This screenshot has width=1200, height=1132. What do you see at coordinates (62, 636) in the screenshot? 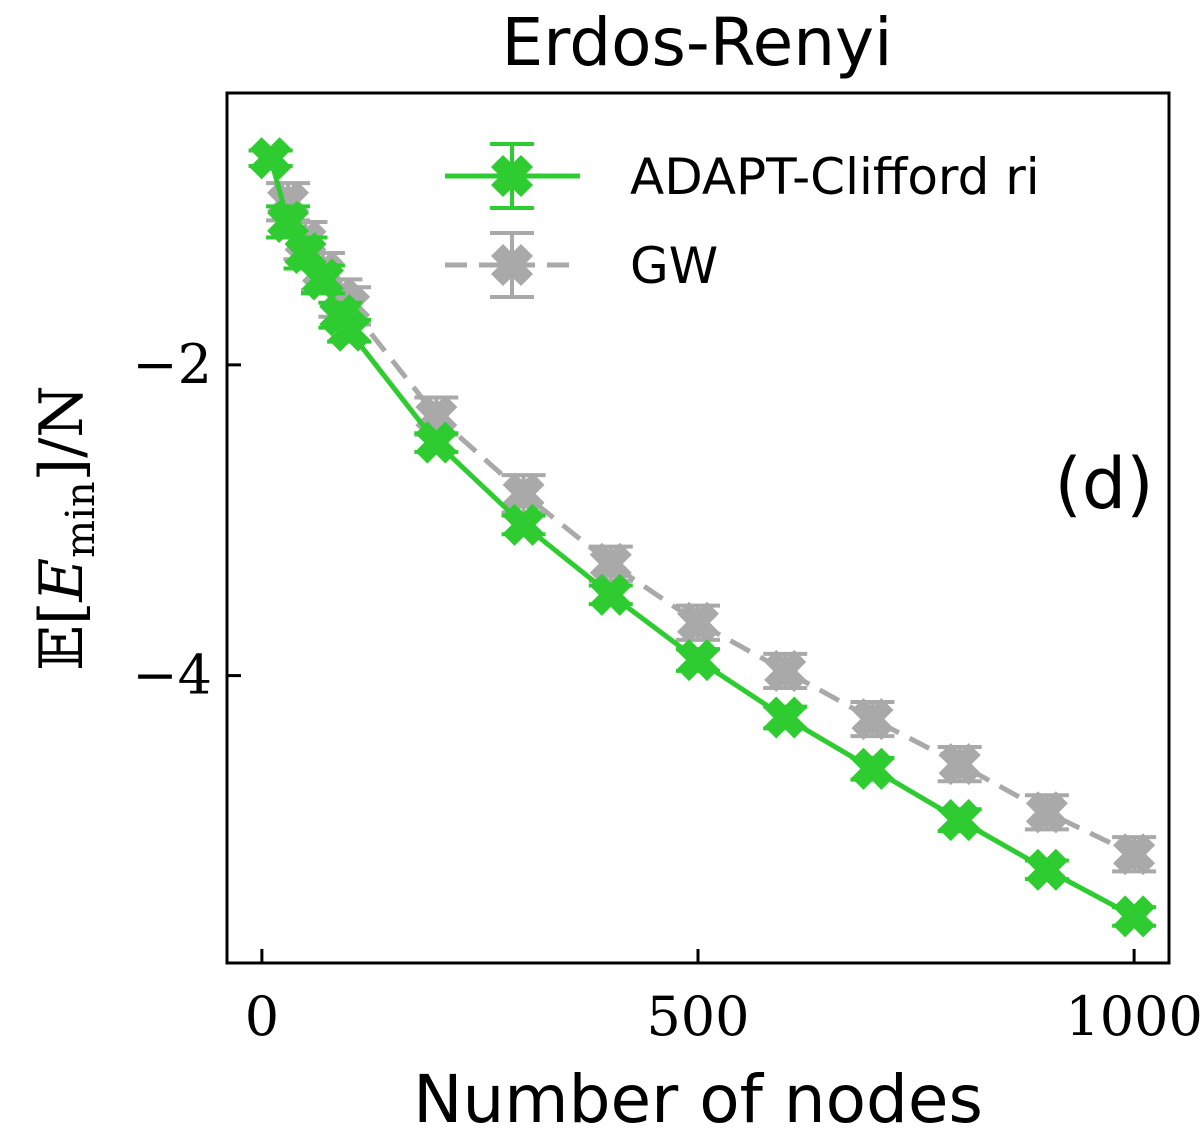
I see `y-axis-label-prefix: 𝔼[` at bounding box center [62, 636].